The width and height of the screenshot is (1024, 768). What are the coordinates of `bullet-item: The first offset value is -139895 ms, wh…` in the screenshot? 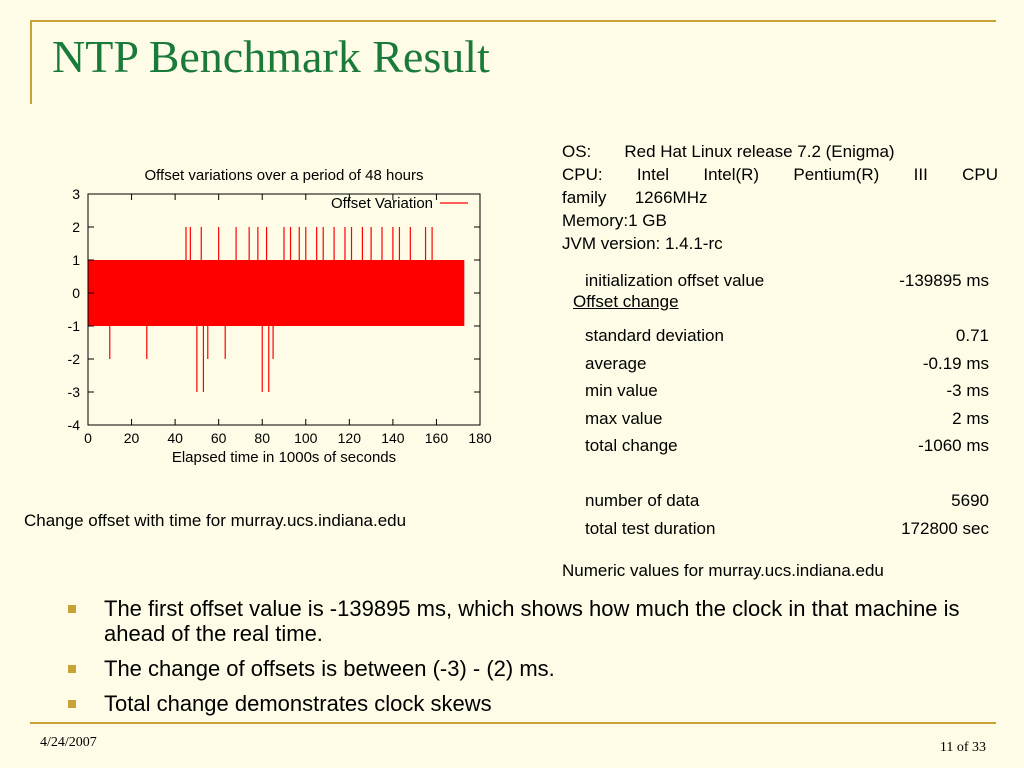 It's located at (530, 621).